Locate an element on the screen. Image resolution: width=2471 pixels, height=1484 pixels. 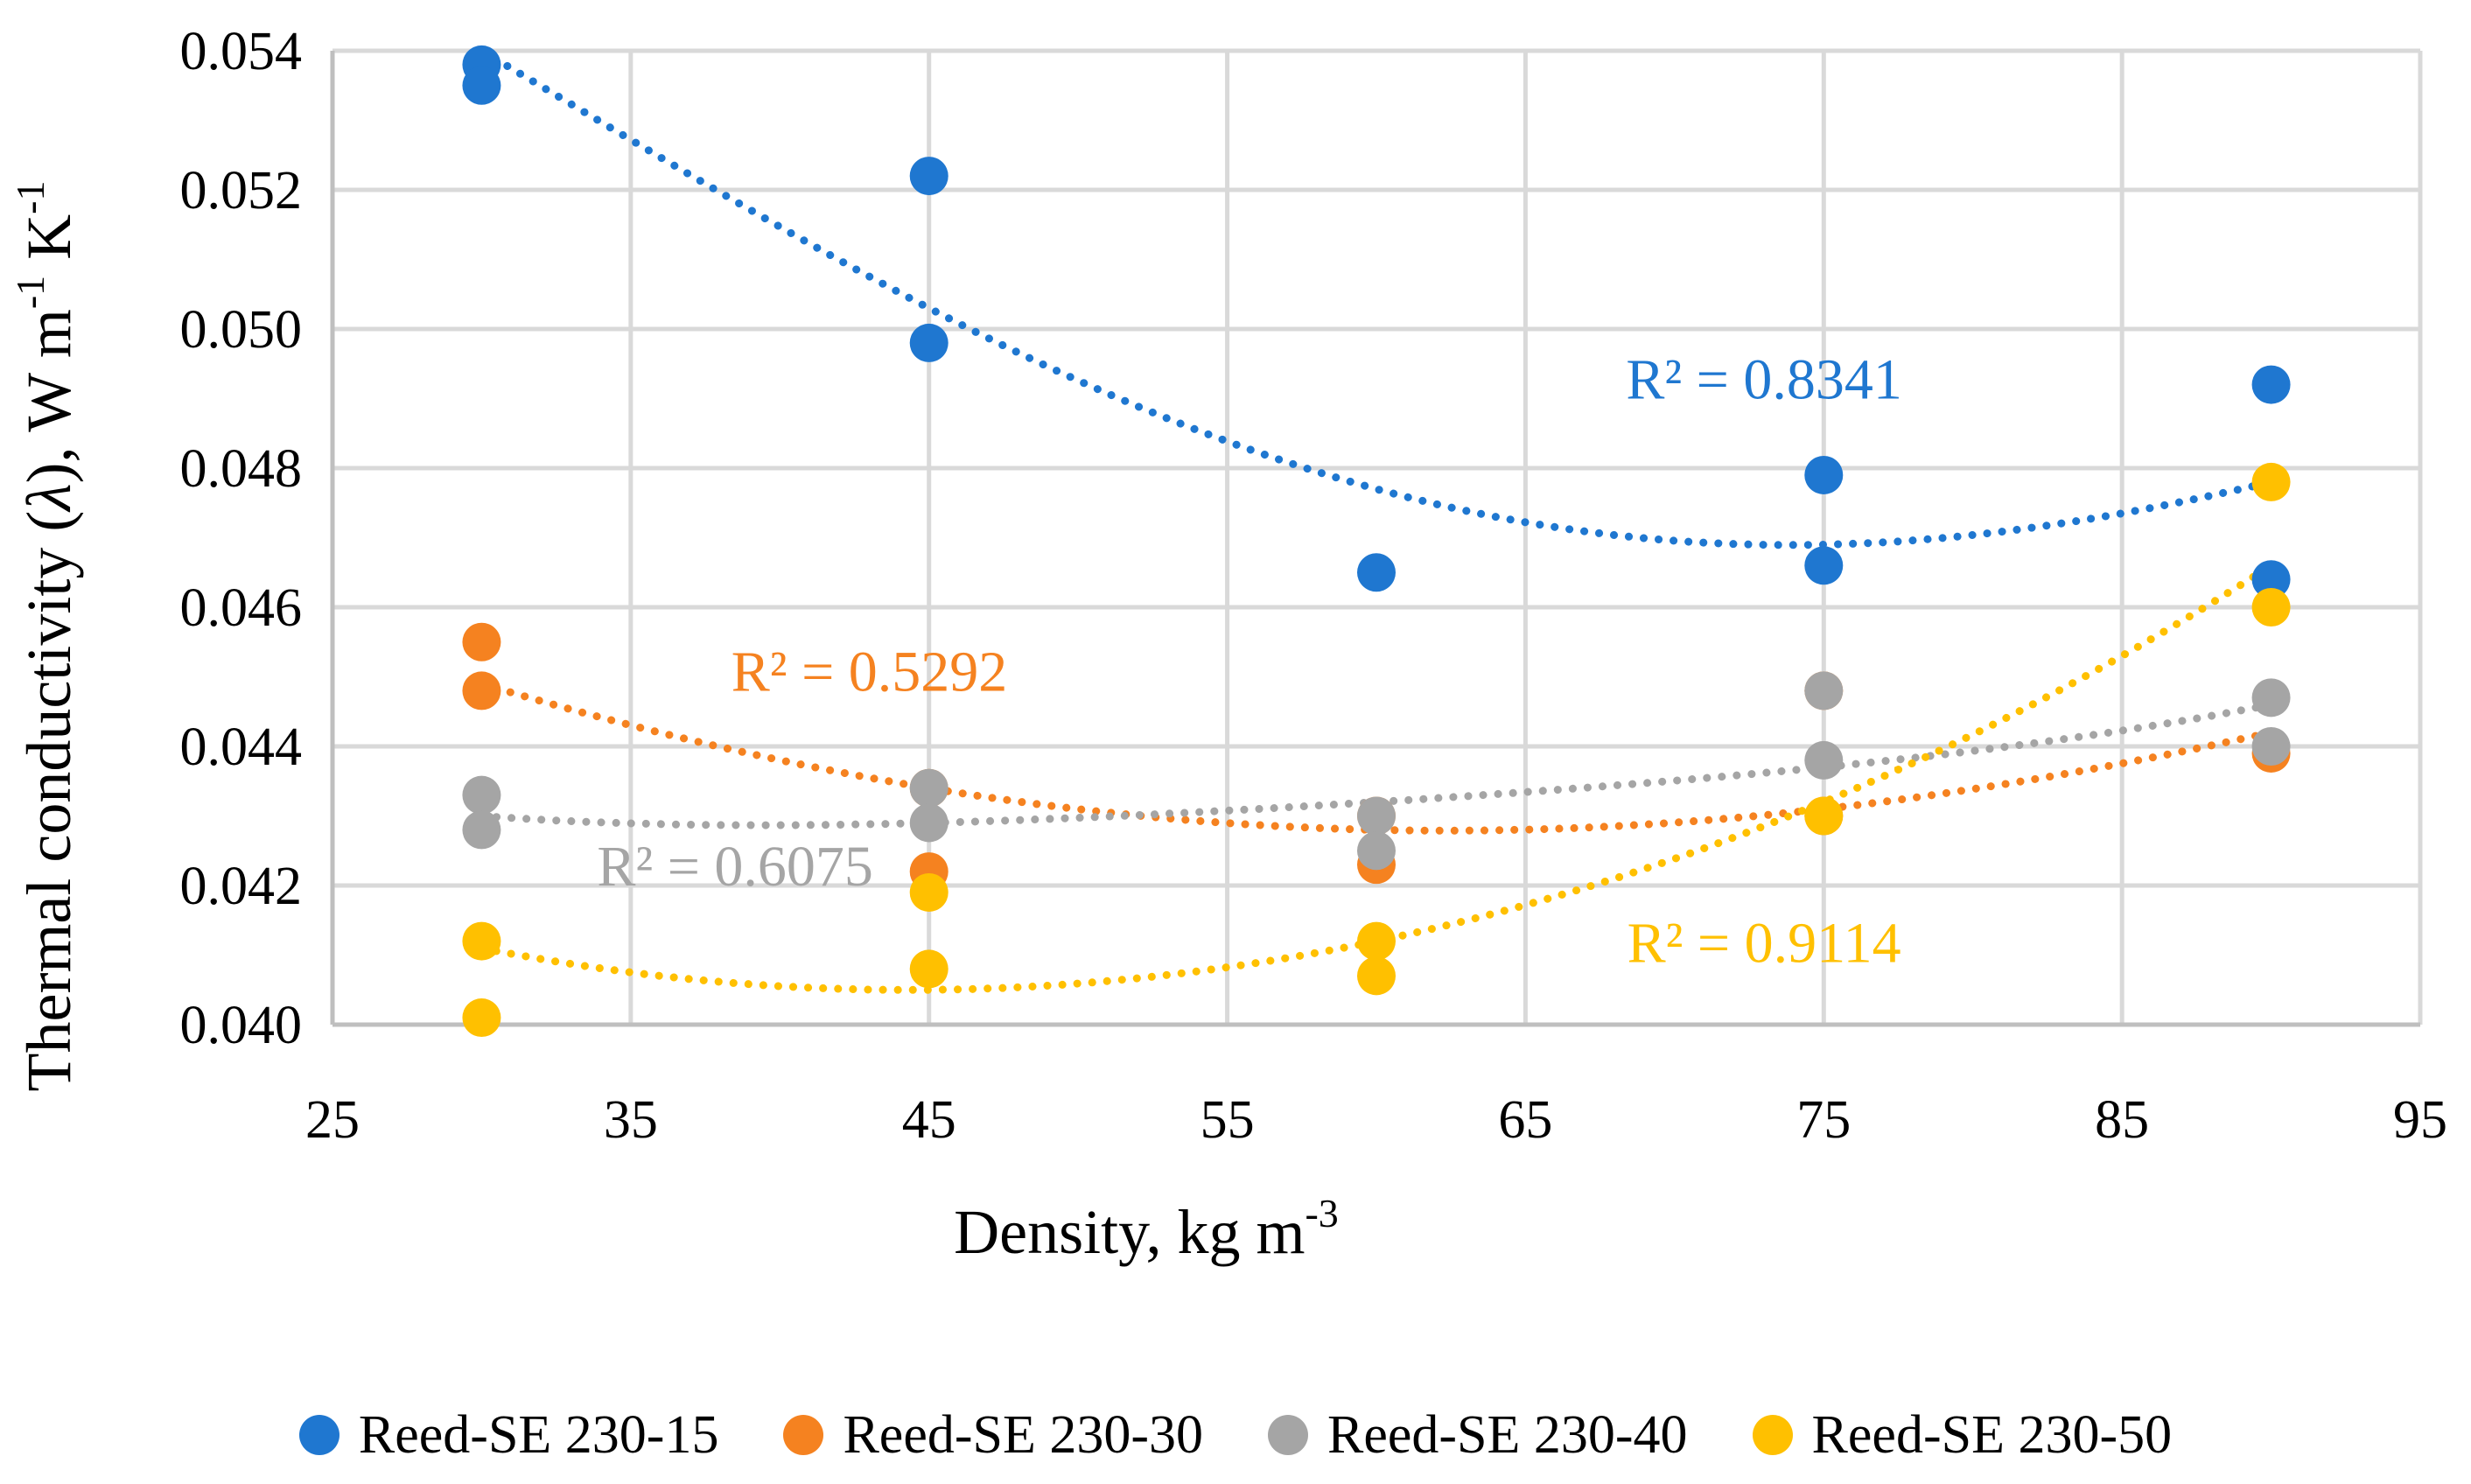
legend-item-reed-se-230-15: Reed-SE 230-15 is located at coordinates (508, 1435).